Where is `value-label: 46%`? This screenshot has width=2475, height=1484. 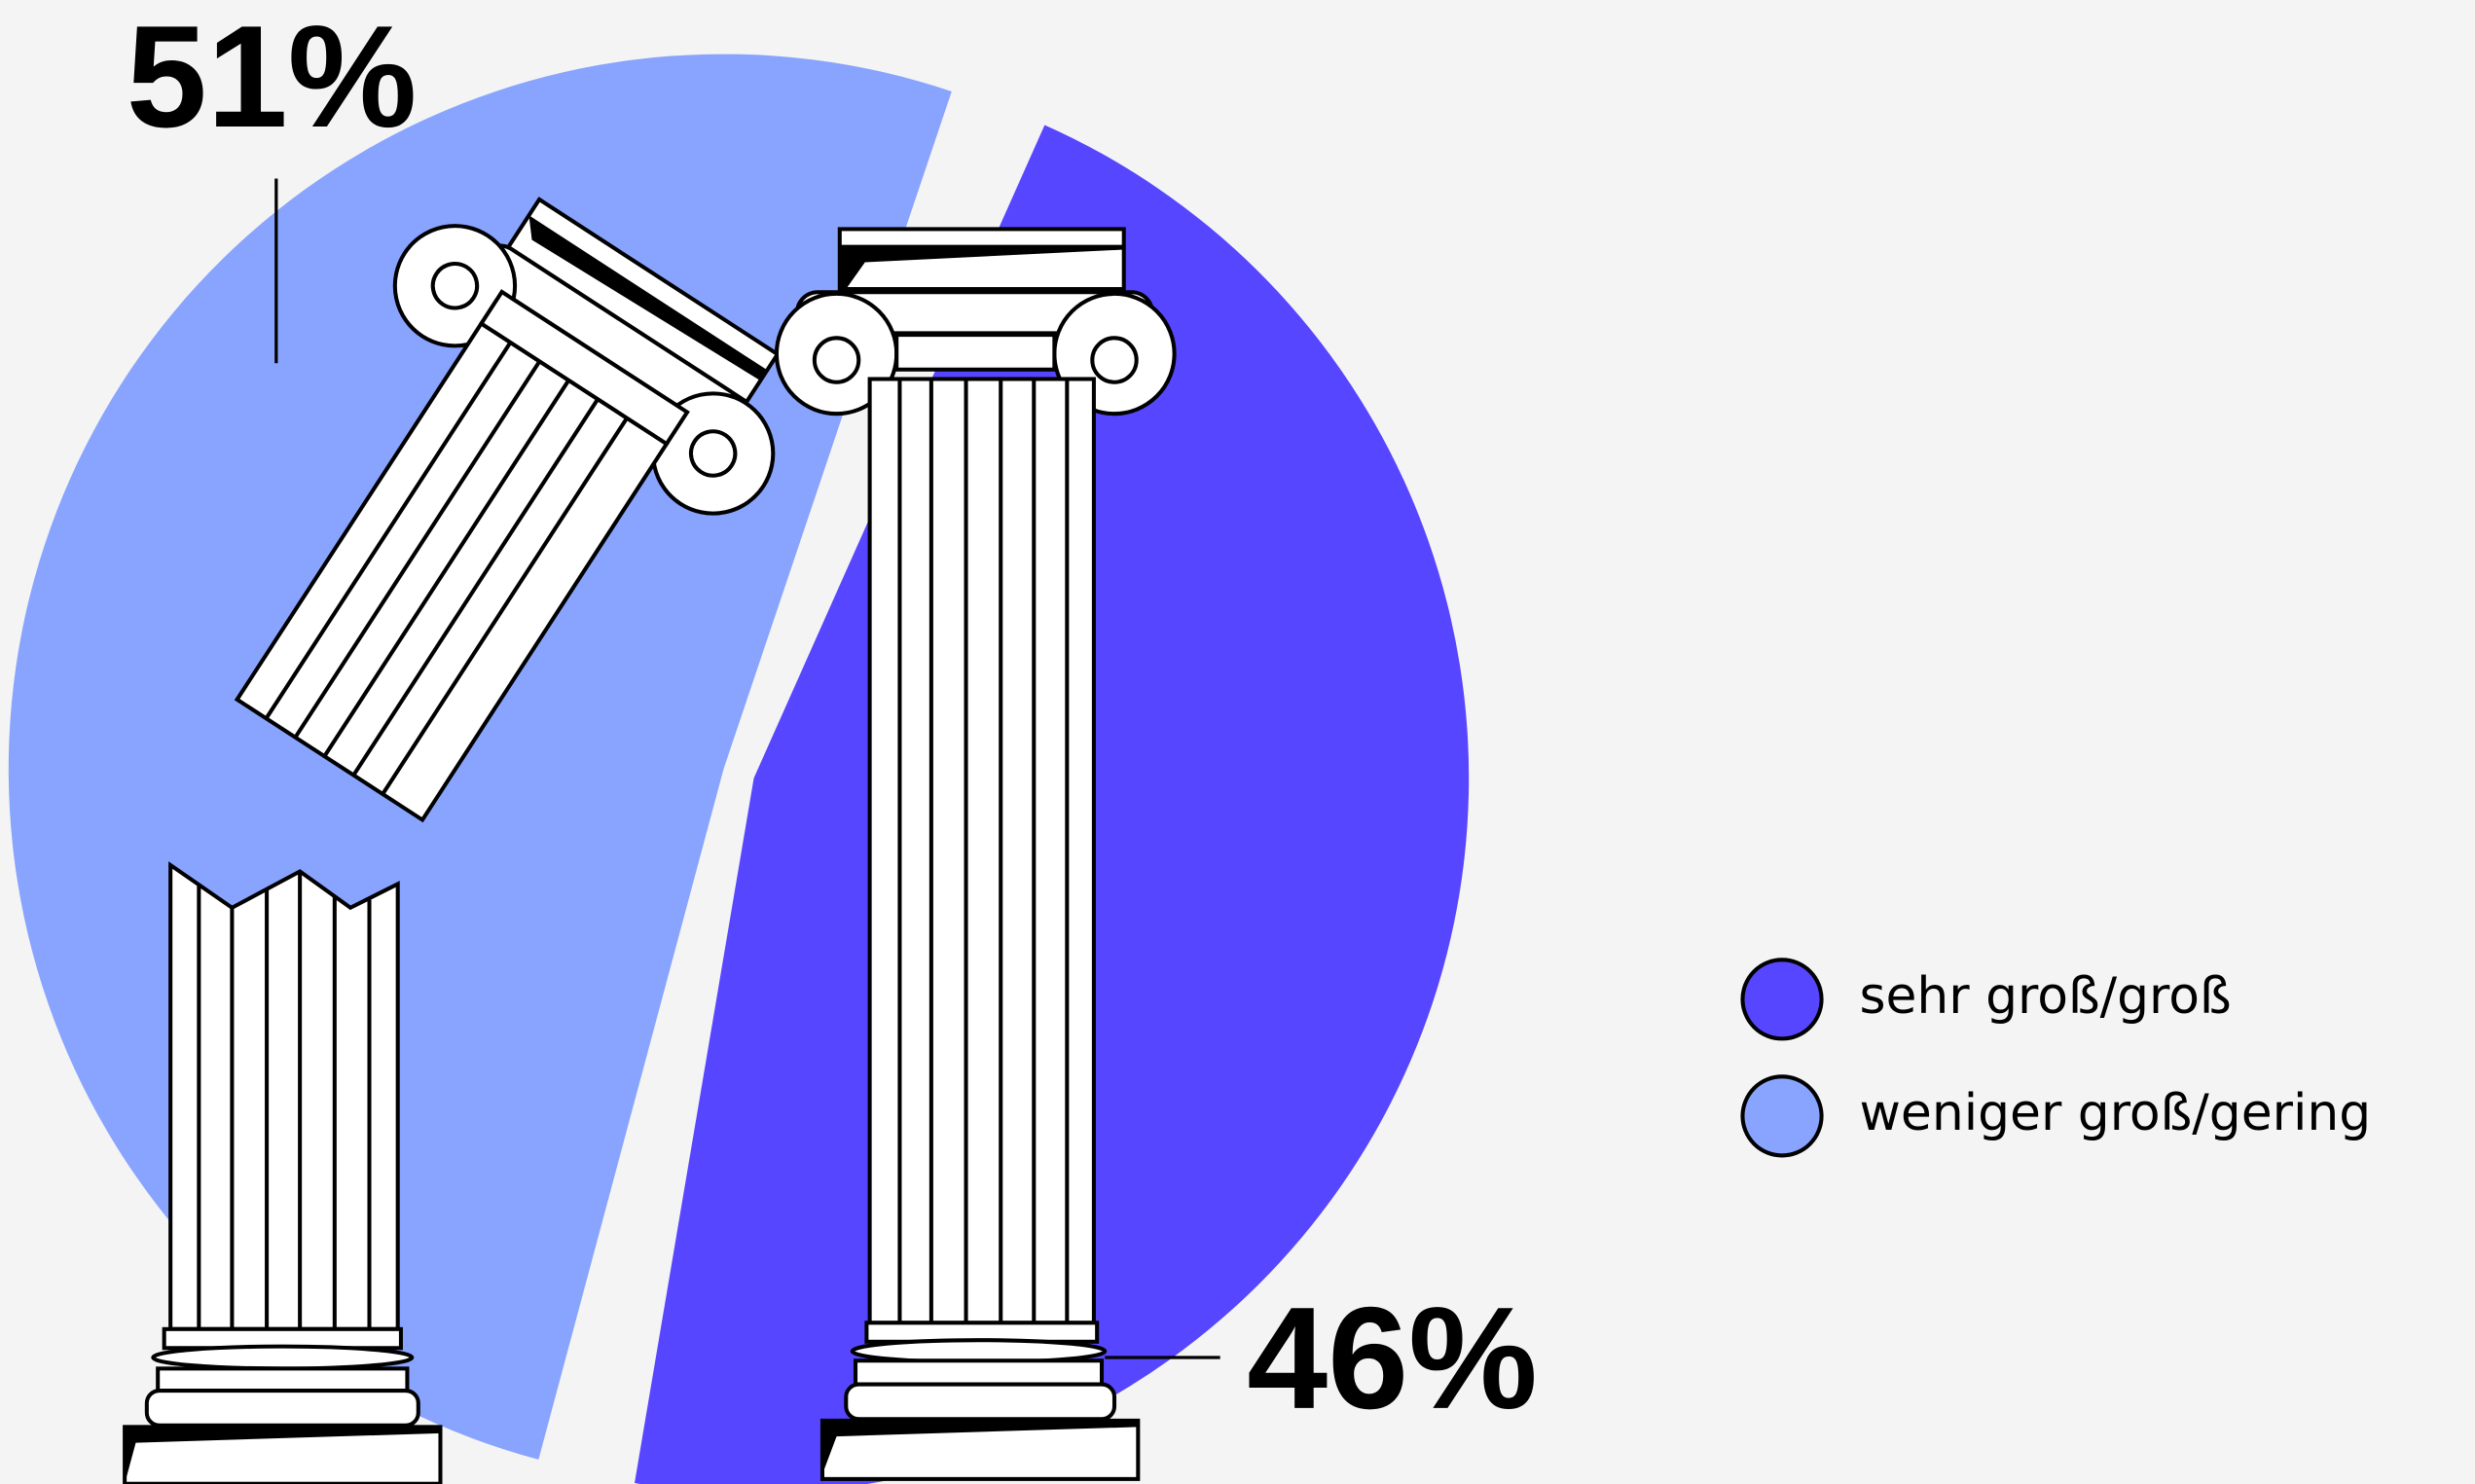 value-label: 46% is located at coordinates (1392, 1358).